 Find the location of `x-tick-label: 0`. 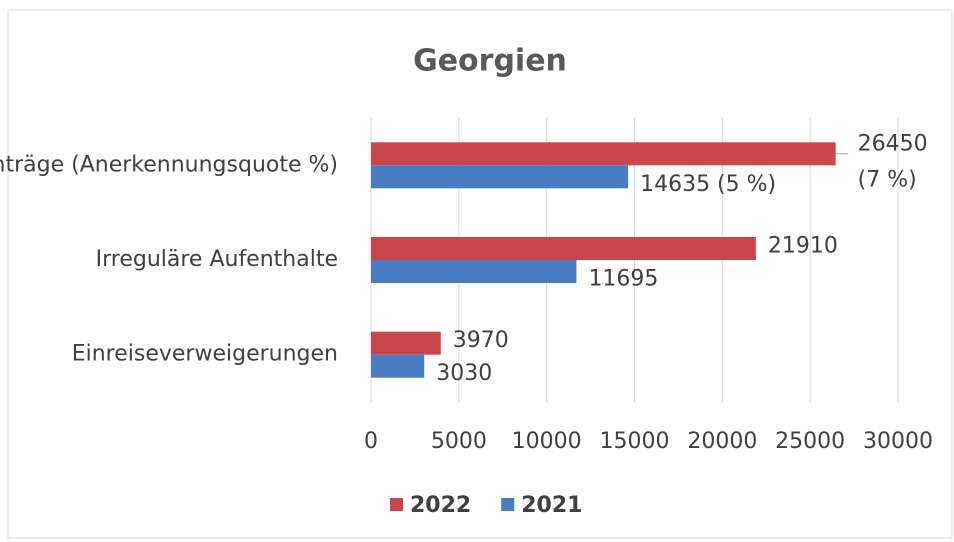

x-tick-label: 0 is located at coordinates (371, 441).